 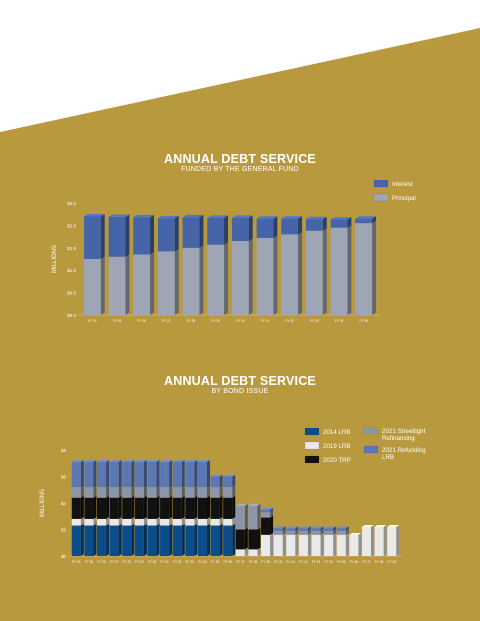 I want to click on x-tick-label: FY 36, so click(x=227, y=562).